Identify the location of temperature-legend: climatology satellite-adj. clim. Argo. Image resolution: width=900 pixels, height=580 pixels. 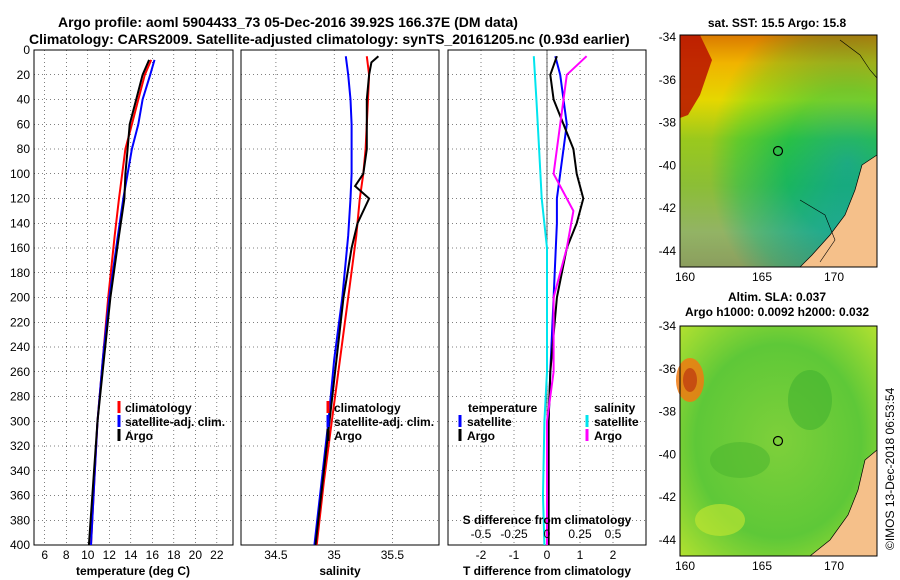
(171, 422).